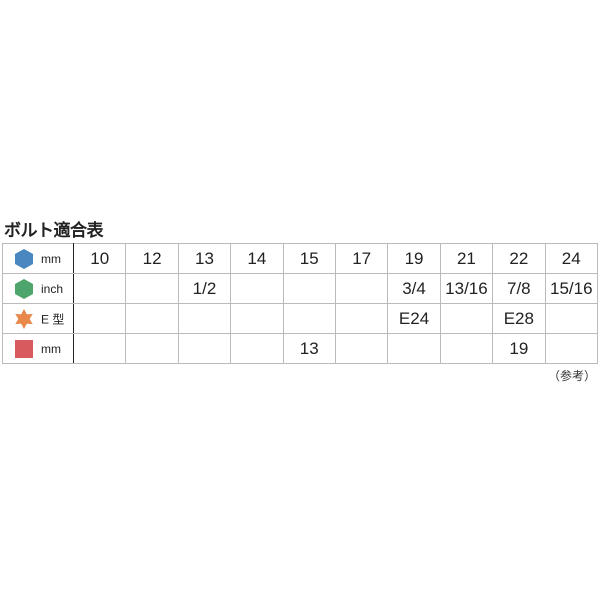 Image resolution: width=600 pixels, height=600 pixels. What do you see at coordinates (38, 288) in the screenshot?
I see `row-label: inch` at bounding box center [38, 288].